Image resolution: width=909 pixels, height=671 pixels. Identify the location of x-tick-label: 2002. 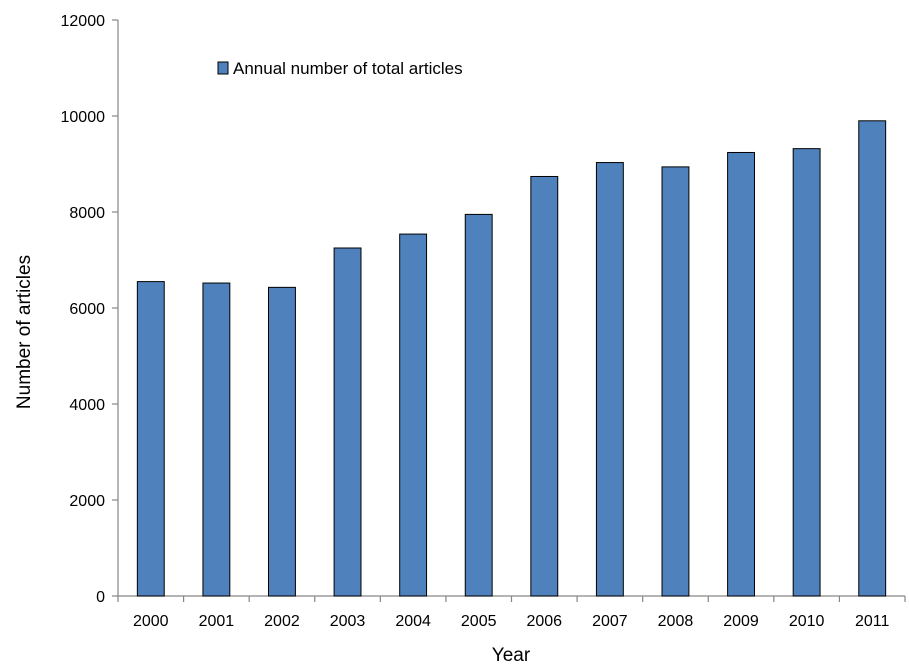
(282, 621).